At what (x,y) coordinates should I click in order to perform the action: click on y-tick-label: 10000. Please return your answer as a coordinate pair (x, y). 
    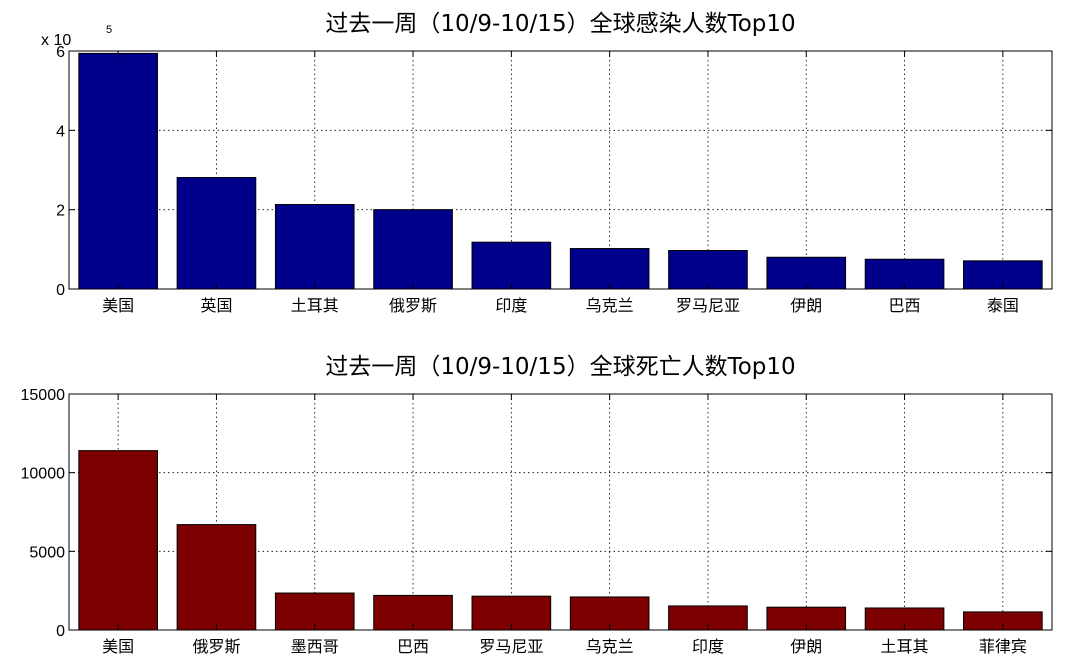
    Looking at the image, I should click on (43, 474).